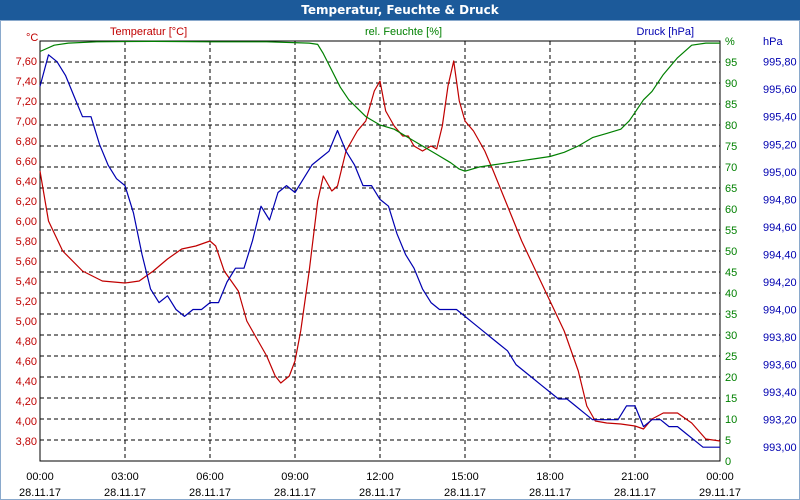 The image size is (800, 500). What do you see at coordinates (26, 262) in the screenshot?
I see `temp-tick-label: 5,60` at bounding box center [26, 262].